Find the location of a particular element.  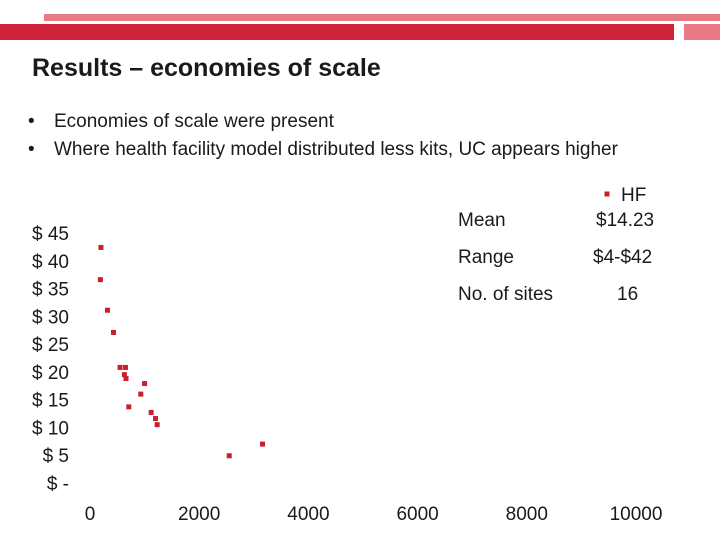

bullet-item: • Economies of scale were present is located at coordinates (348, 122).